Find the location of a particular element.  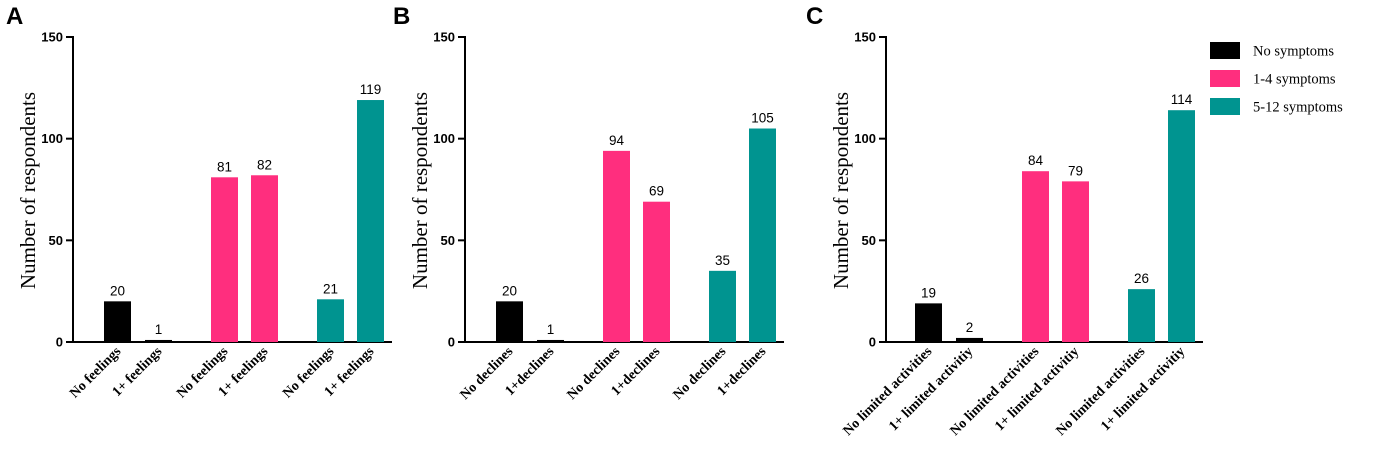

legend-item: 1-4 symptoms is located at coordinates (1273, 79).